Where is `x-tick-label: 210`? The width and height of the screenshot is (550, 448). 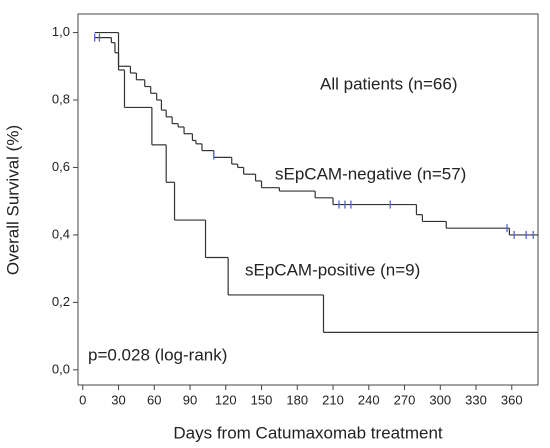
x-tick-label: 210 is located at coordinates (333, 399).